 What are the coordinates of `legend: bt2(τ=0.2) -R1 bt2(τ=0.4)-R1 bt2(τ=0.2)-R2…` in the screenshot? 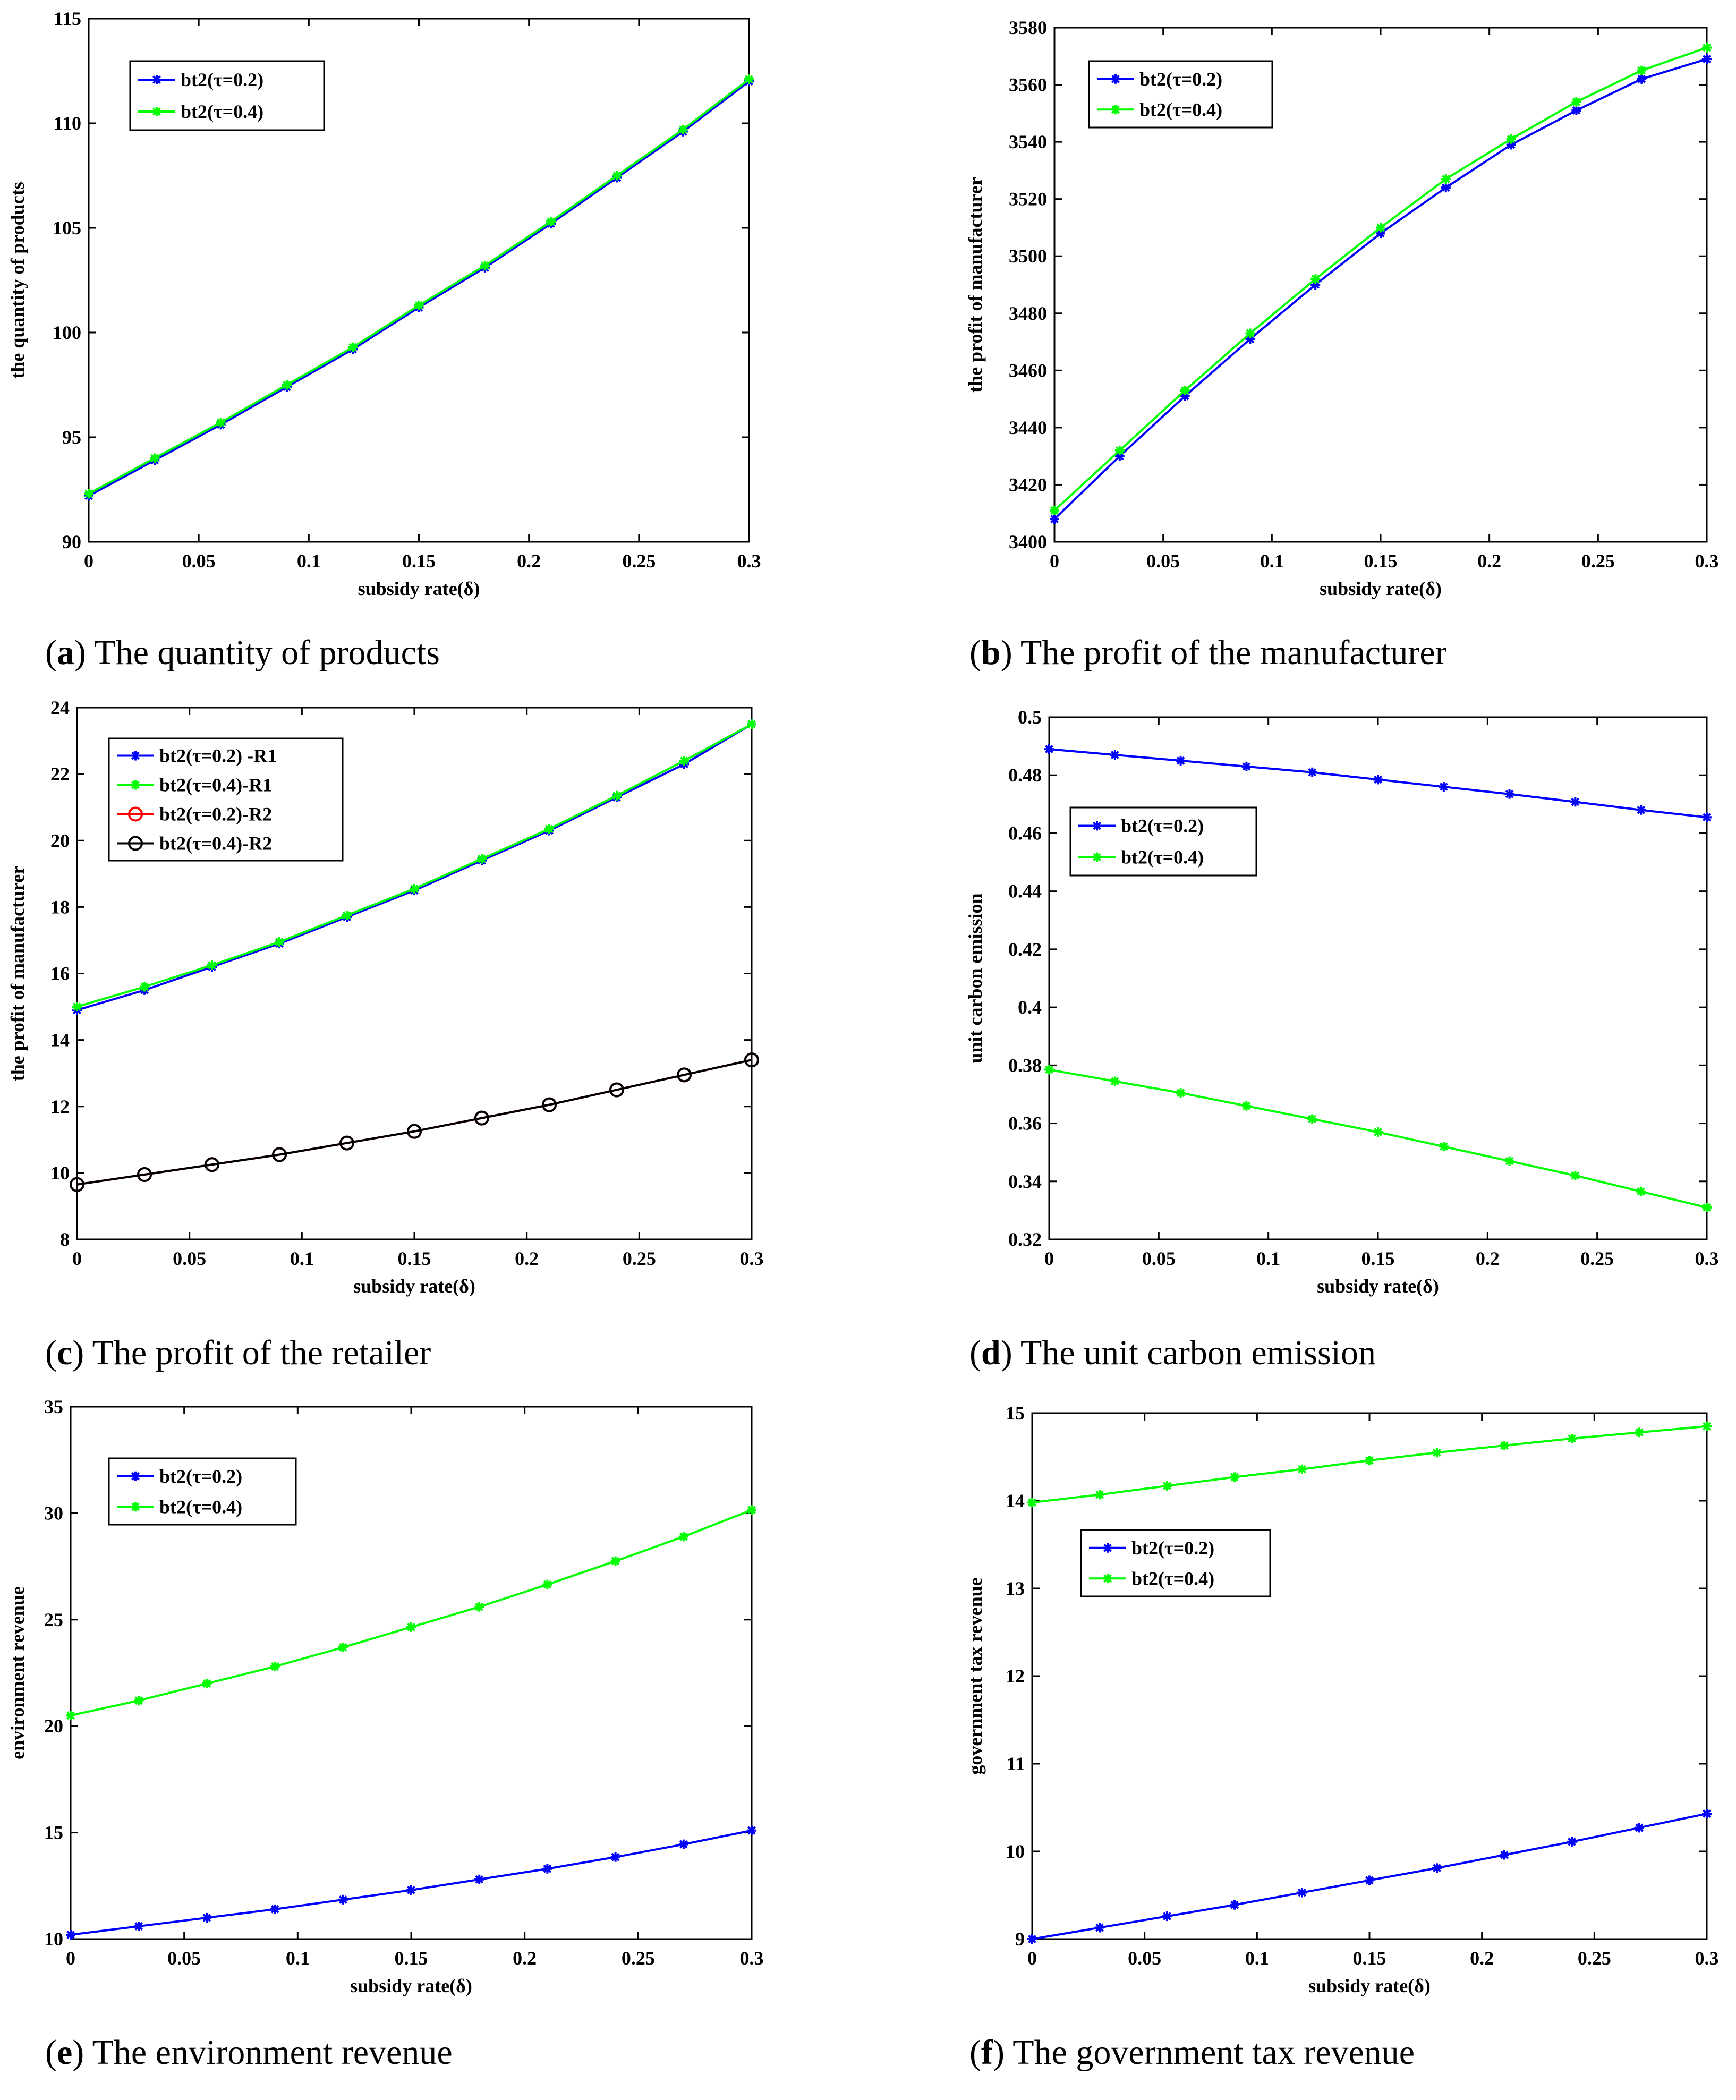 It's located at (226, 799).